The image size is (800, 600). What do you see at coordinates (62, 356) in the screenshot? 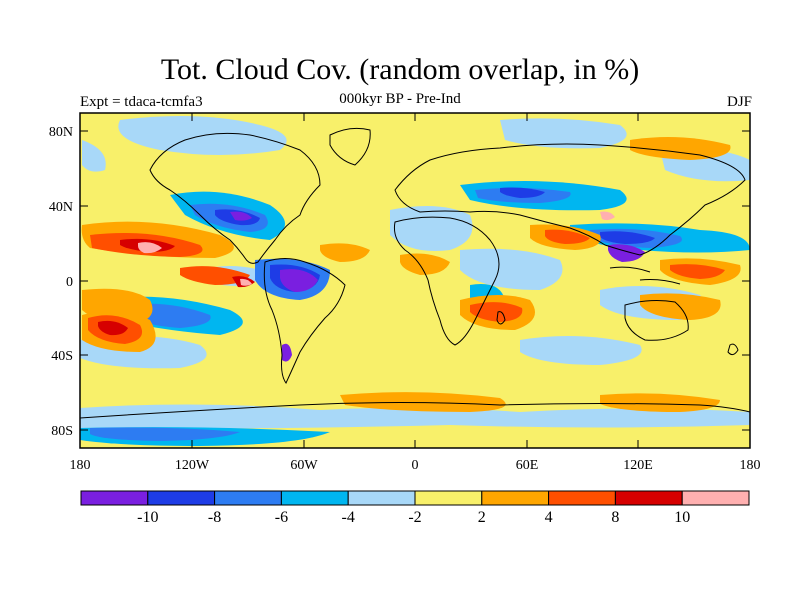
I see `lat-label: 40S` at bounding box center [62, 356].